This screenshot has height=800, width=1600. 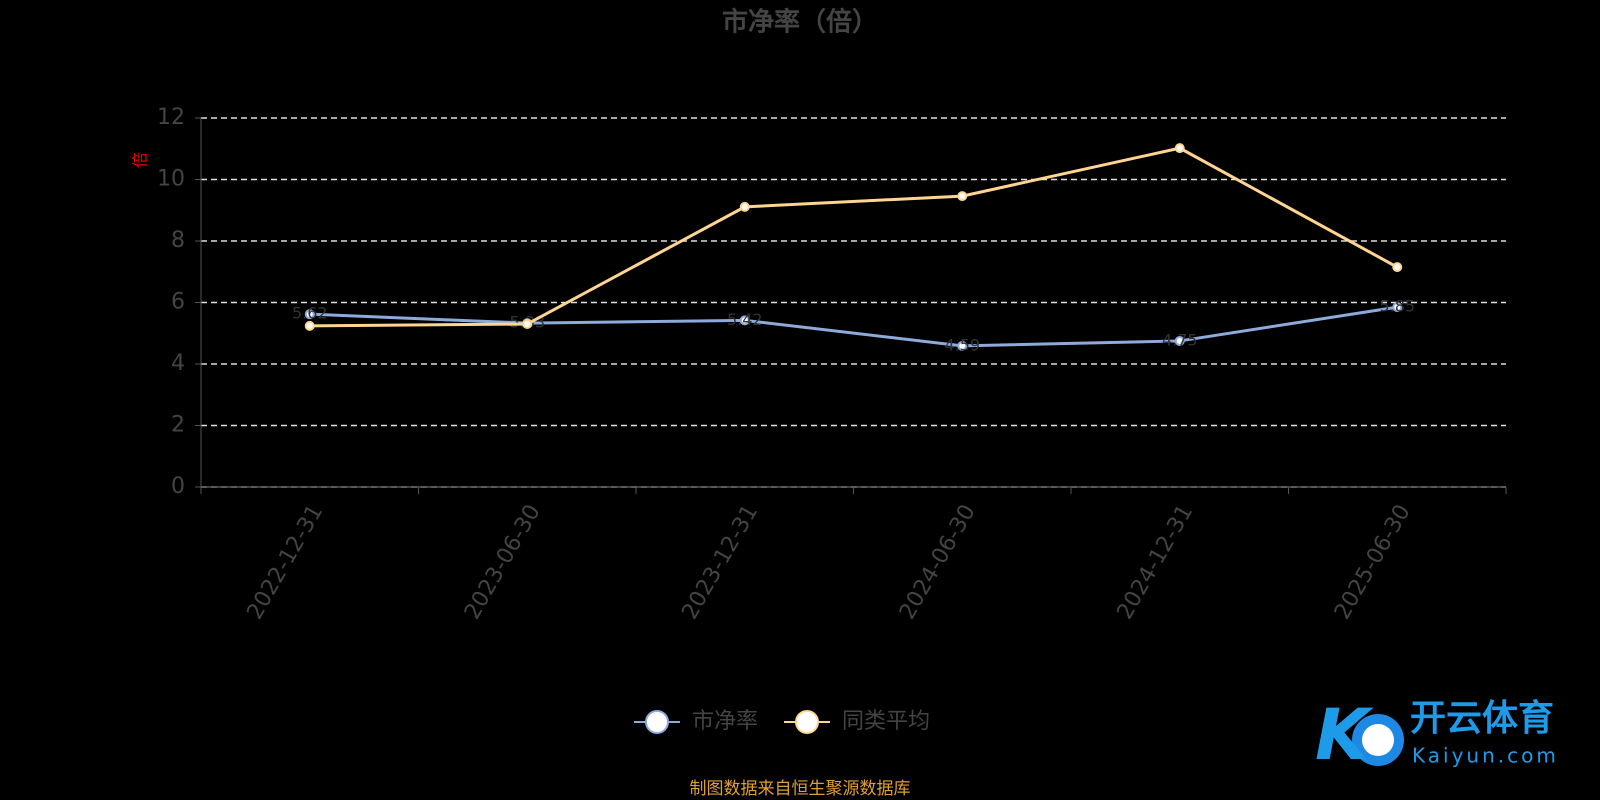 I want to click on watermark: K 开云体育 Kaiyun.com, so click(x=1437, y=735).